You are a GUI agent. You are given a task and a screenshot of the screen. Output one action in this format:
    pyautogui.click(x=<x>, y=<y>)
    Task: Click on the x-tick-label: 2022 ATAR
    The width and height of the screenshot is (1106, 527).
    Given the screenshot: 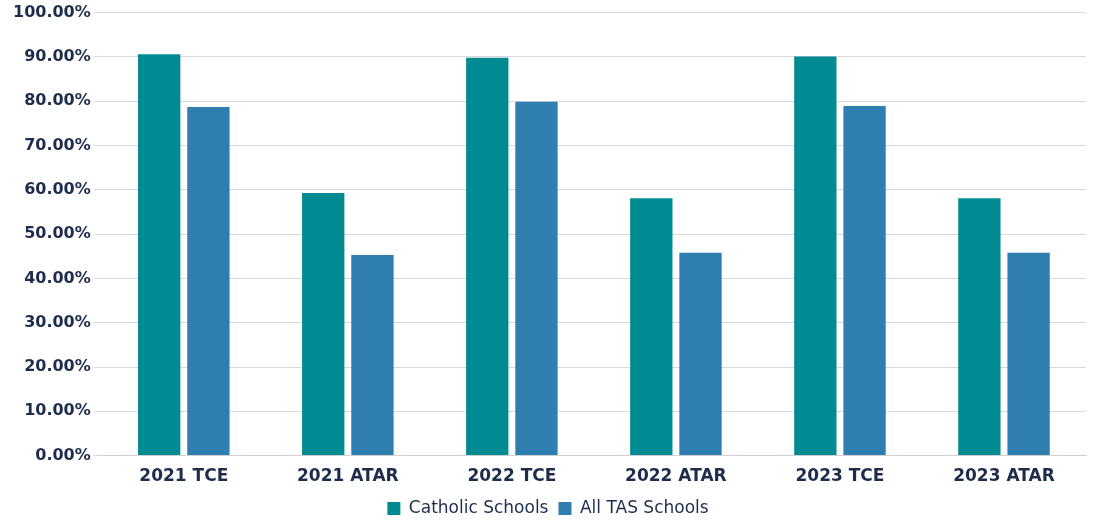 What is the action you would take?
    pyautogui.click(x=676, y=475)
    